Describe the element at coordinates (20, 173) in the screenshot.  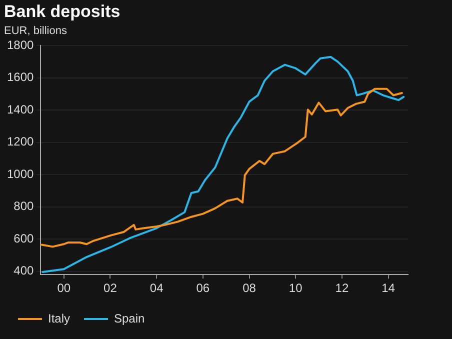
I see `y-tick-label: 1000` at that location.